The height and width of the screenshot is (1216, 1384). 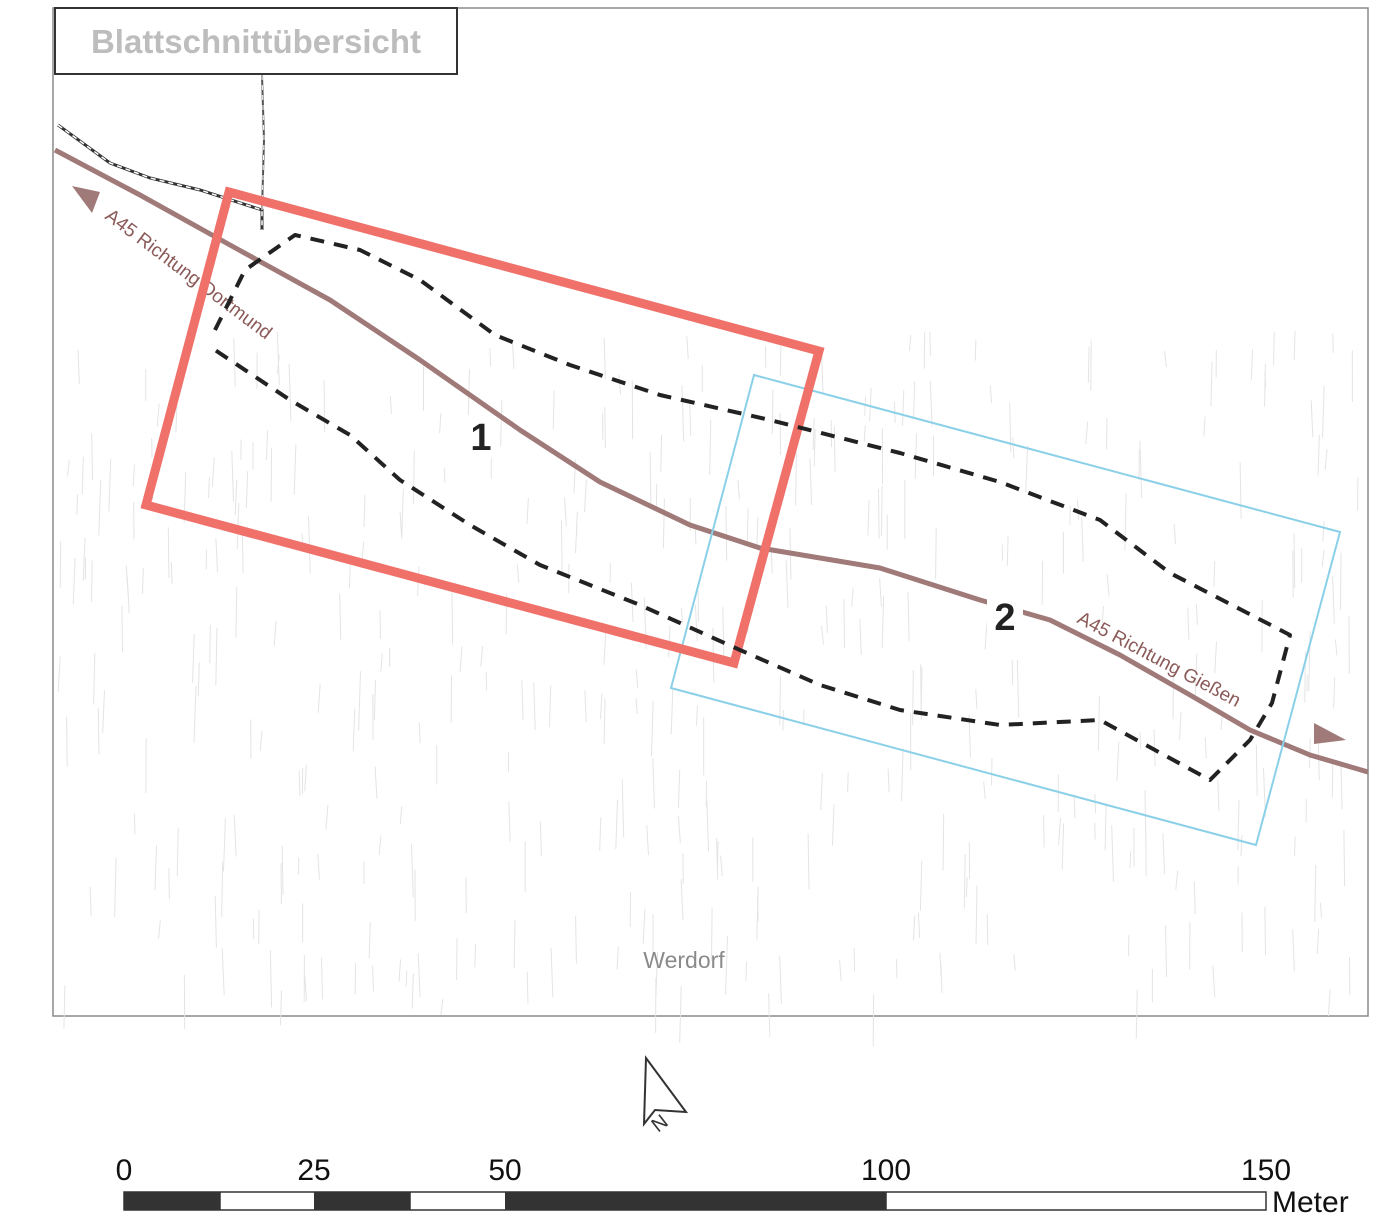 What do you see at coordinates (504, 1170) in the screenshot?
I see `scale-tick-label: 50` at bounding box center [504, 1170].